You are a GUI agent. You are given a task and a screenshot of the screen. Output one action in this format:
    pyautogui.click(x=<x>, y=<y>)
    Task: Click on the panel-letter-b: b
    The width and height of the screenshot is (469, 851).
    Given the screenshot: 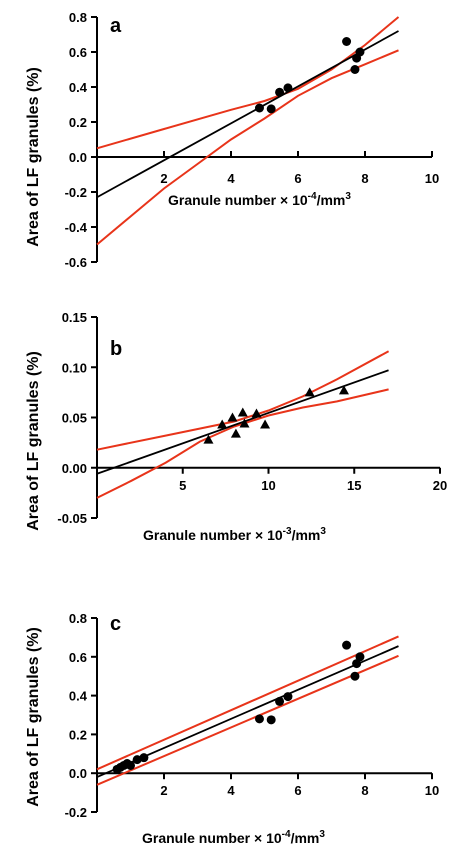 What is the action you would take?
    pyautogui.click(x=116, y=349)
    